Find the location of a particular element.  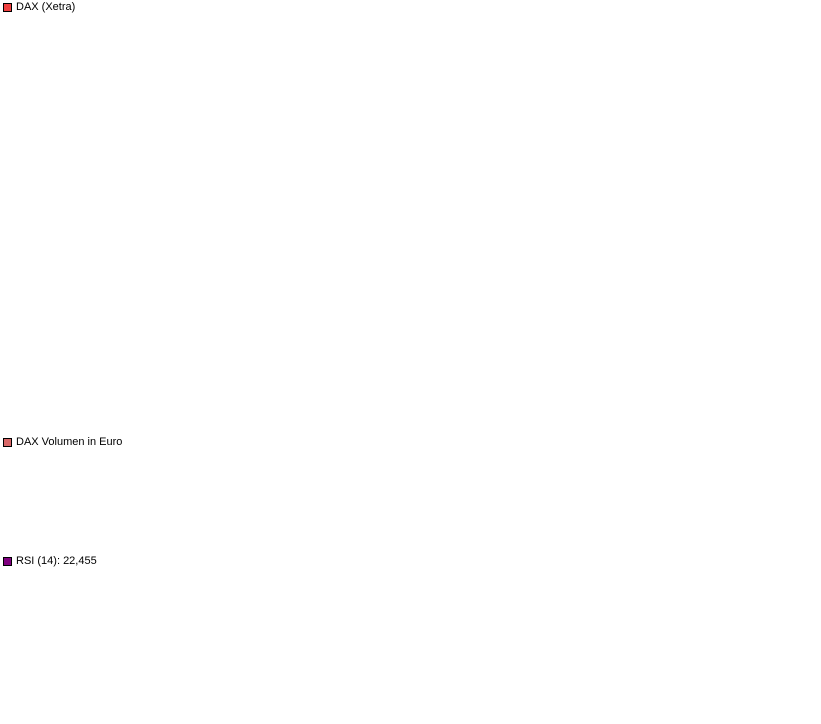

price-tick-label: 9.600 is located at coordinates (800, 135).